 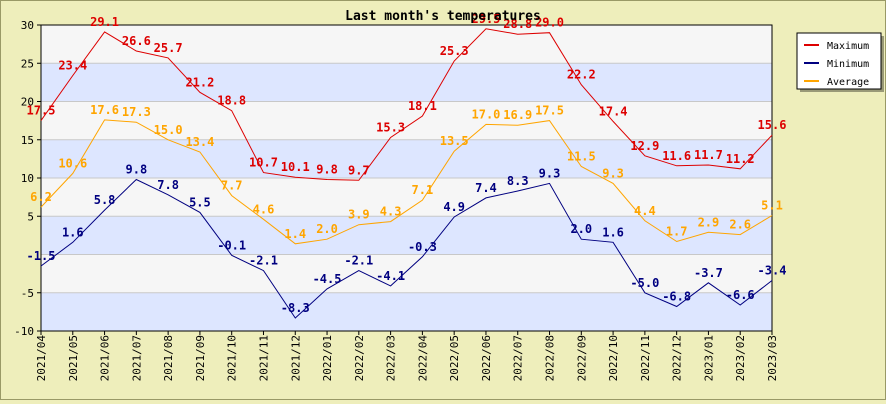 I want to click on x-tick-label: 2021/07, so click(x=136, y=358).